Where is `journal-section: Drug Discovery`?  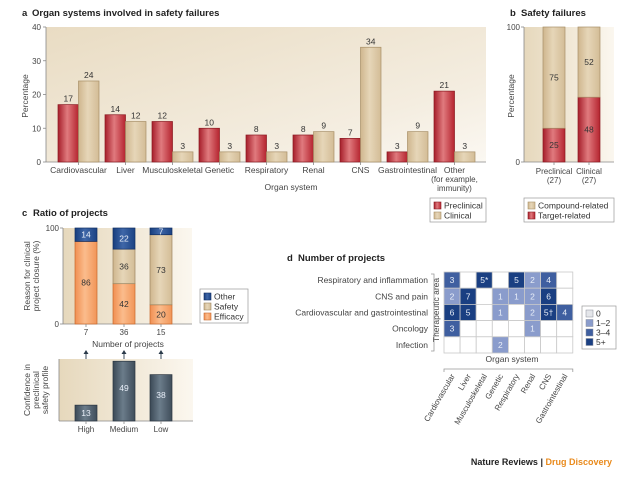 journal-section: Drug Discovery is located at coordinates (578, 462).